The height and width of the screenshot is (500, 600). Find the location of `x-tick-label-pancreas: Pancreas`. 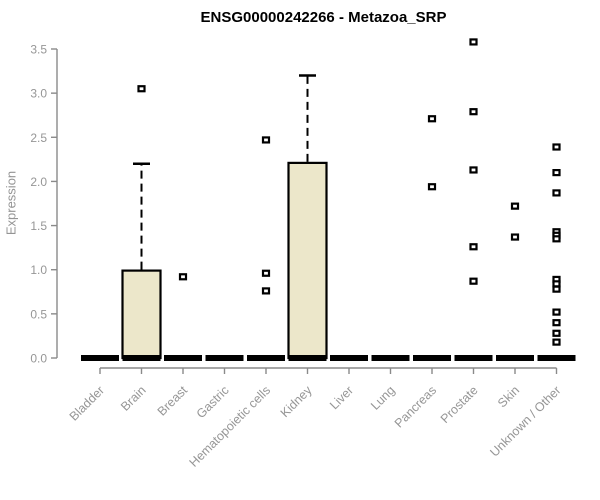

x-tick-label-pancreas: Pancreas is located at coordinates (415, 406).